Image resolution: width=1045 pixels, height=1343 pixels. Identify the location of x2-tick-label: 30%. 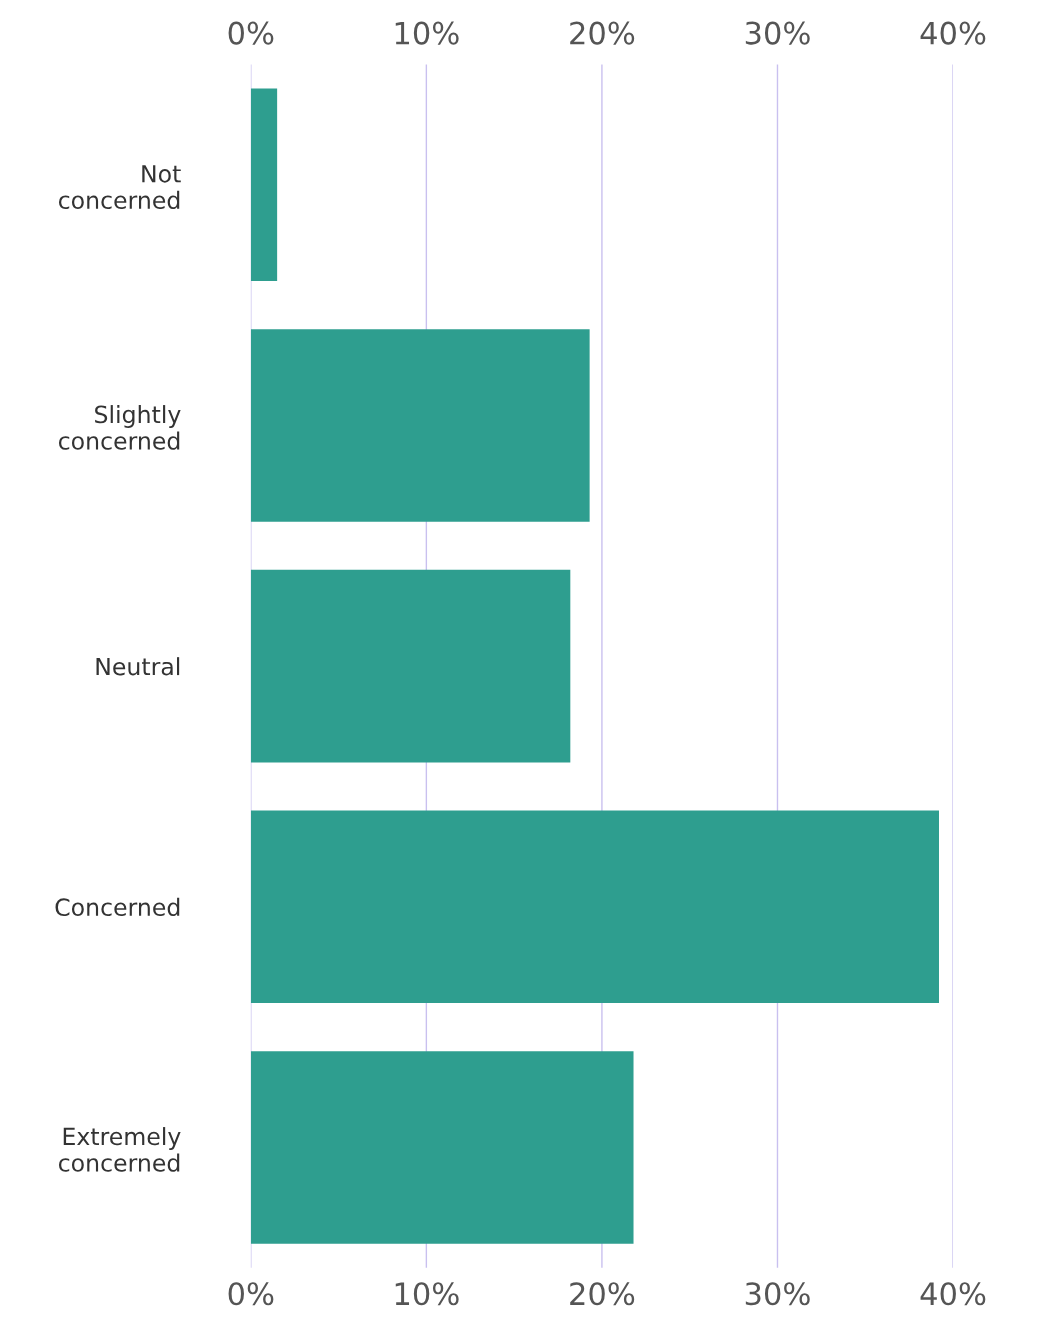
(777, 33).